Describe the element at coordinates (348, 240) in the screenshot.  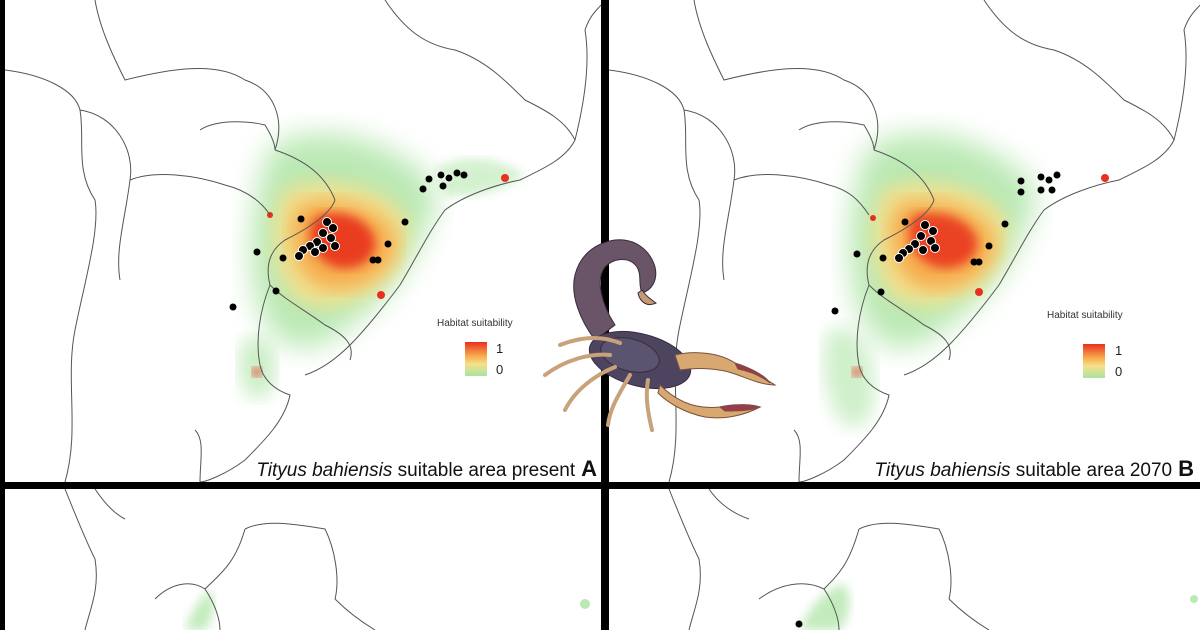
I see `occurrence-points-a` at that location.